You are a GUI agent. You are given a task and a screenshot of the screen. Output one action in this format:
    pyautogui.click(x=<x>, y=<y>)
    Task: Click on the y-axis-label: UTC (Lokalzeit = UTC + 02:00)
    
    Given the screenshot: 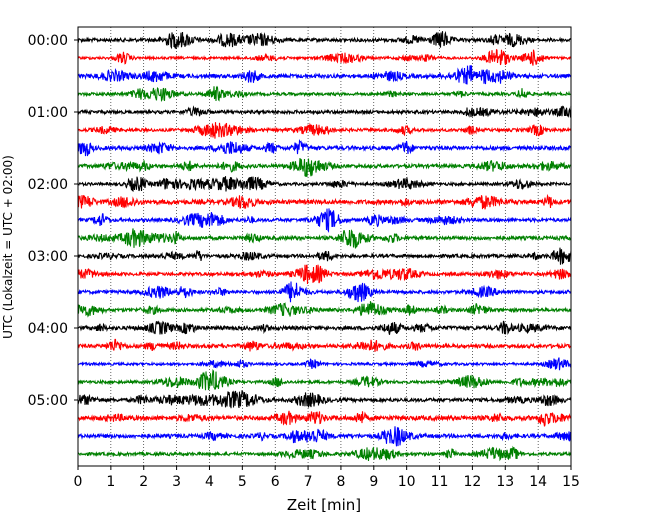 What is the action you would take?
    pyautogui.click(x=8, y=247)
    